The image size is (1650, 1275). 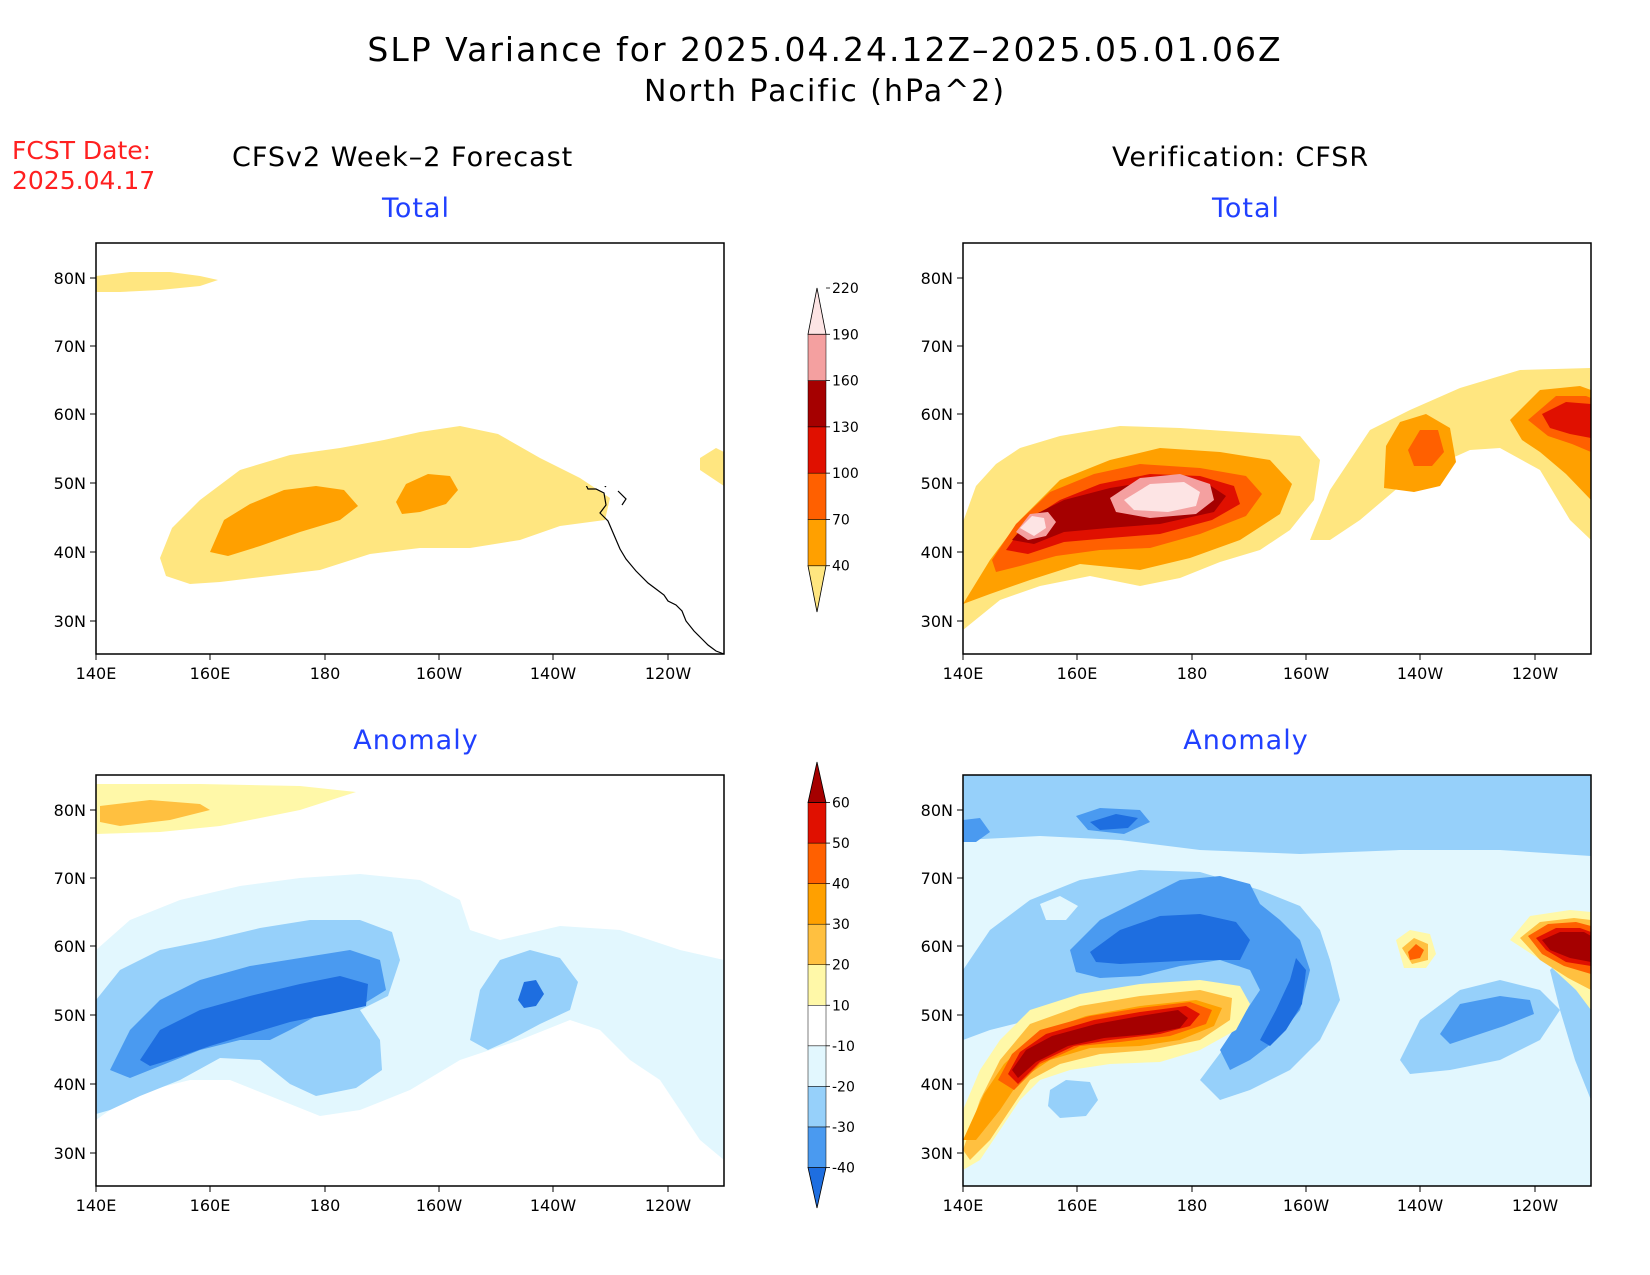 What do you see at coordinates (254, 1021) in the screenshot?
I see `field-forecast-anomaly-neg40` at bounding box center [254, 1021].